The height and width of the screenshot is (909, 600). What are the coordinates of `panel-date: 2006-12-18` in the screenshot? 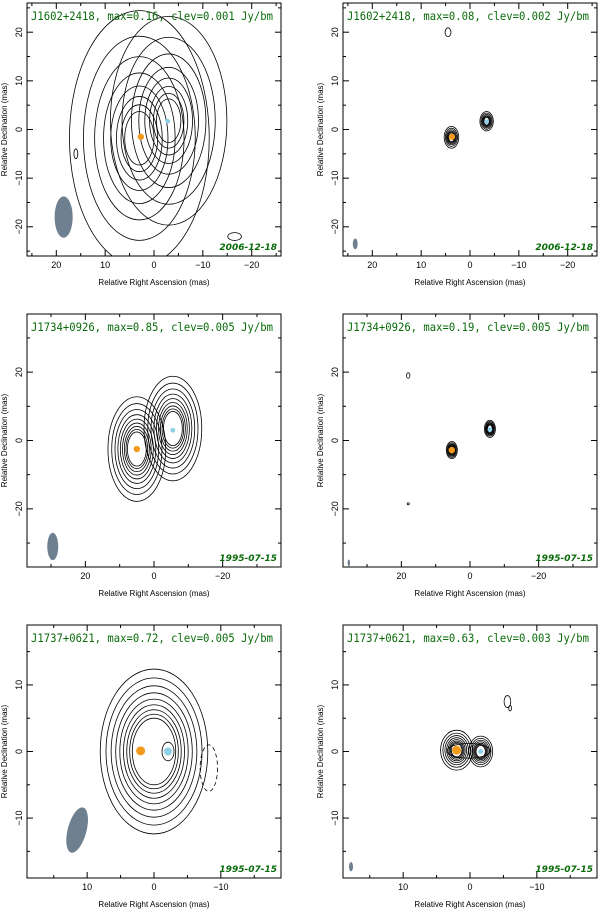 It's located at (564, 248).